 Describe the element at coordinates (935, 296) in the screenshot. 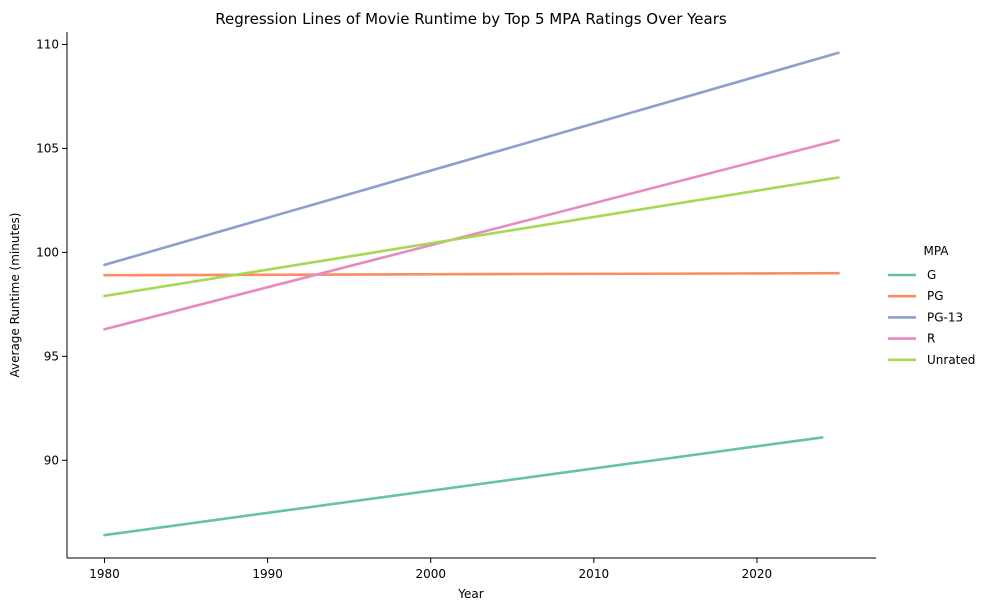

I see `legend-label-pg: PG` at that location.